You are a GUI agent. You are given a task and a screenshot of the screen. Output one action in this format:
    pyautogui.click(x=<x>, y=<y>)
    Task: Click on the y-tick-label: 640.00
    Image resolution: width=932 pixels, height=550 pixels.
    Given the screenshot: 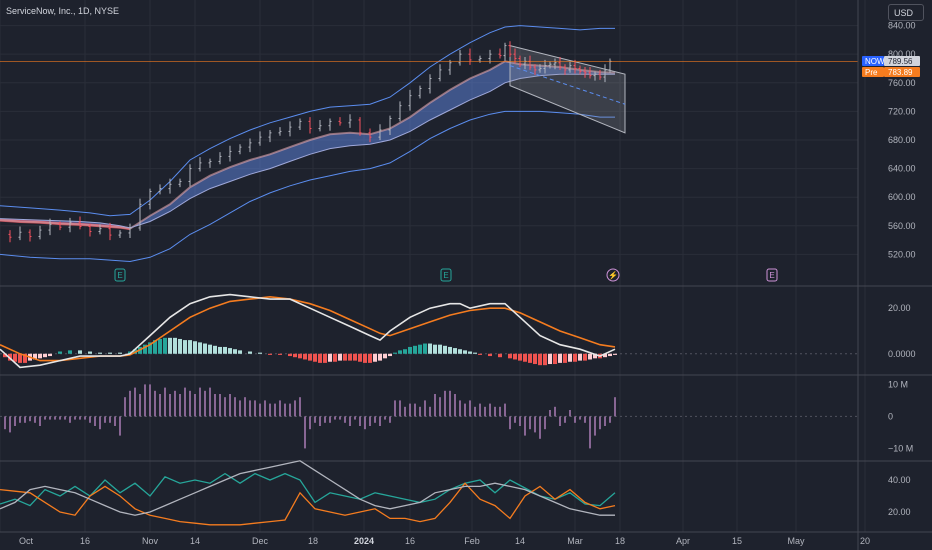 What is the action you would take?
    pyautogui.click(x=902, y=169)
    